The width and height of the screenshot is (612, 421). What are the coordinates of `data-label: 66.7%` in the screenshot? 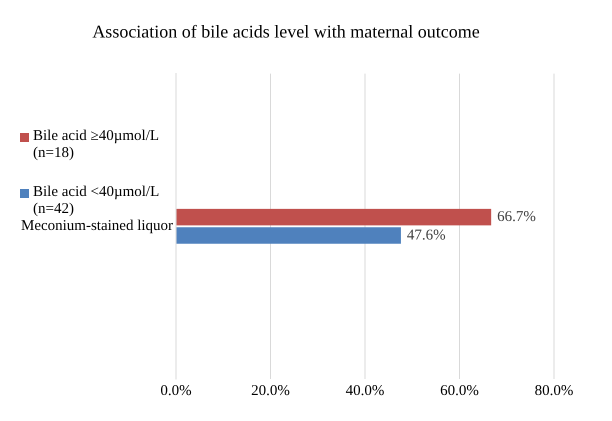 It's located at (516, 217).